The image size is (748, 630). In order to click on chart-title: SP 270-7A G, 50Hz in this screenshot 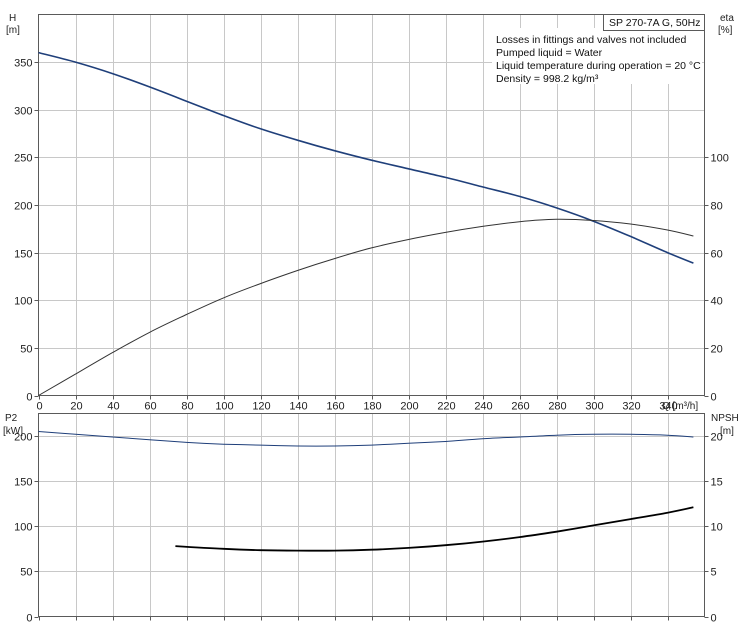, I will do `click(654, 23)`.